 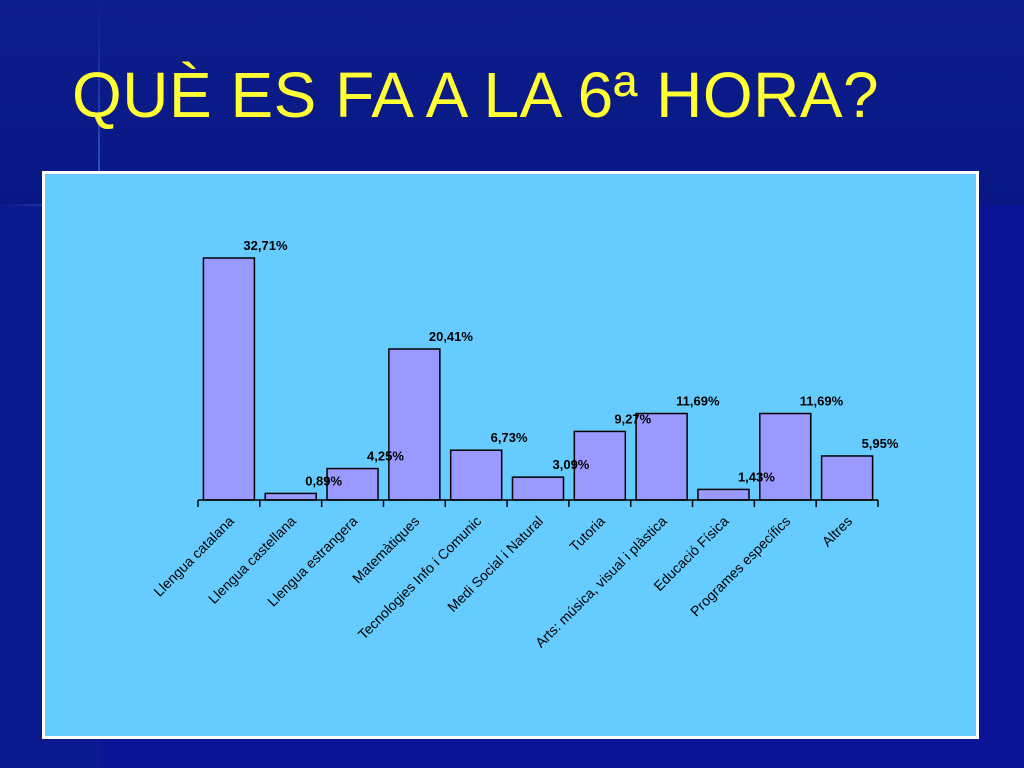 I want to click on data-label: 9,27%, so click(x=632, y=418).